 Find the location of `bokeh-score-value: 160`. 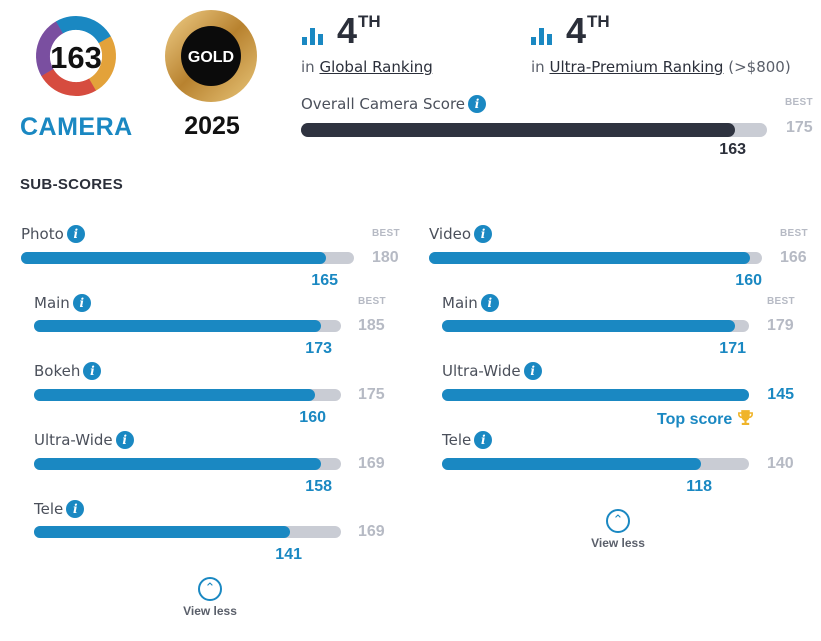

bokeh-score-value: 160 is located at coordinates (312, 417).